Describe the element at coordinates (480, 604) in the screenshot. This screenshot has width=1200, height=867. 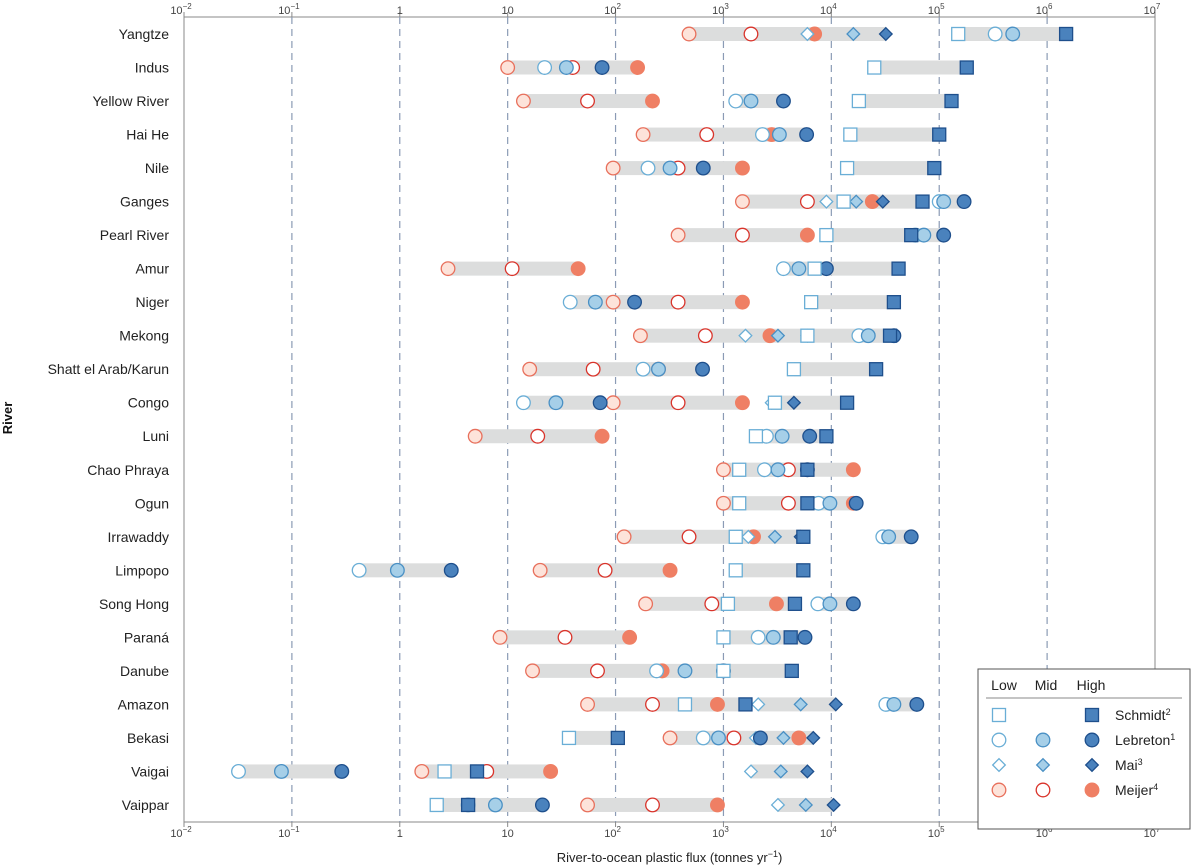
I see `river-row: Song Hong` at that location.